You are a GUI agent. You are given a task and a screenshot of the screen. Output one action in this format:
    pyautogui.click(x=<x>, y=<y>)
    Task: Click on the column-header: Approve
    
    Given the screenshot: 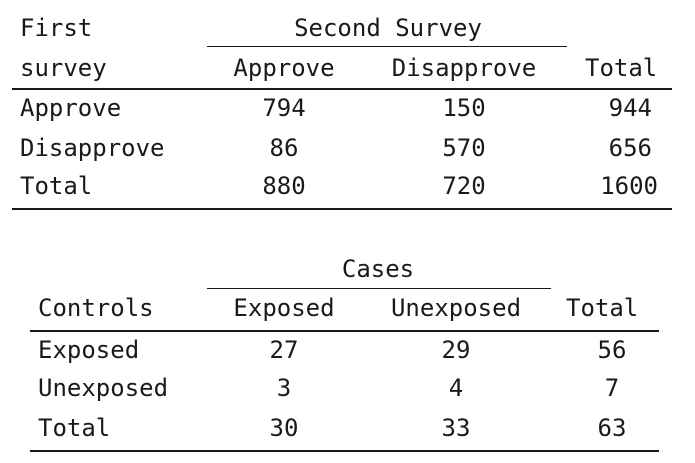 What is the action you would take?
    pyautogui.click(x=284, y=68)
    